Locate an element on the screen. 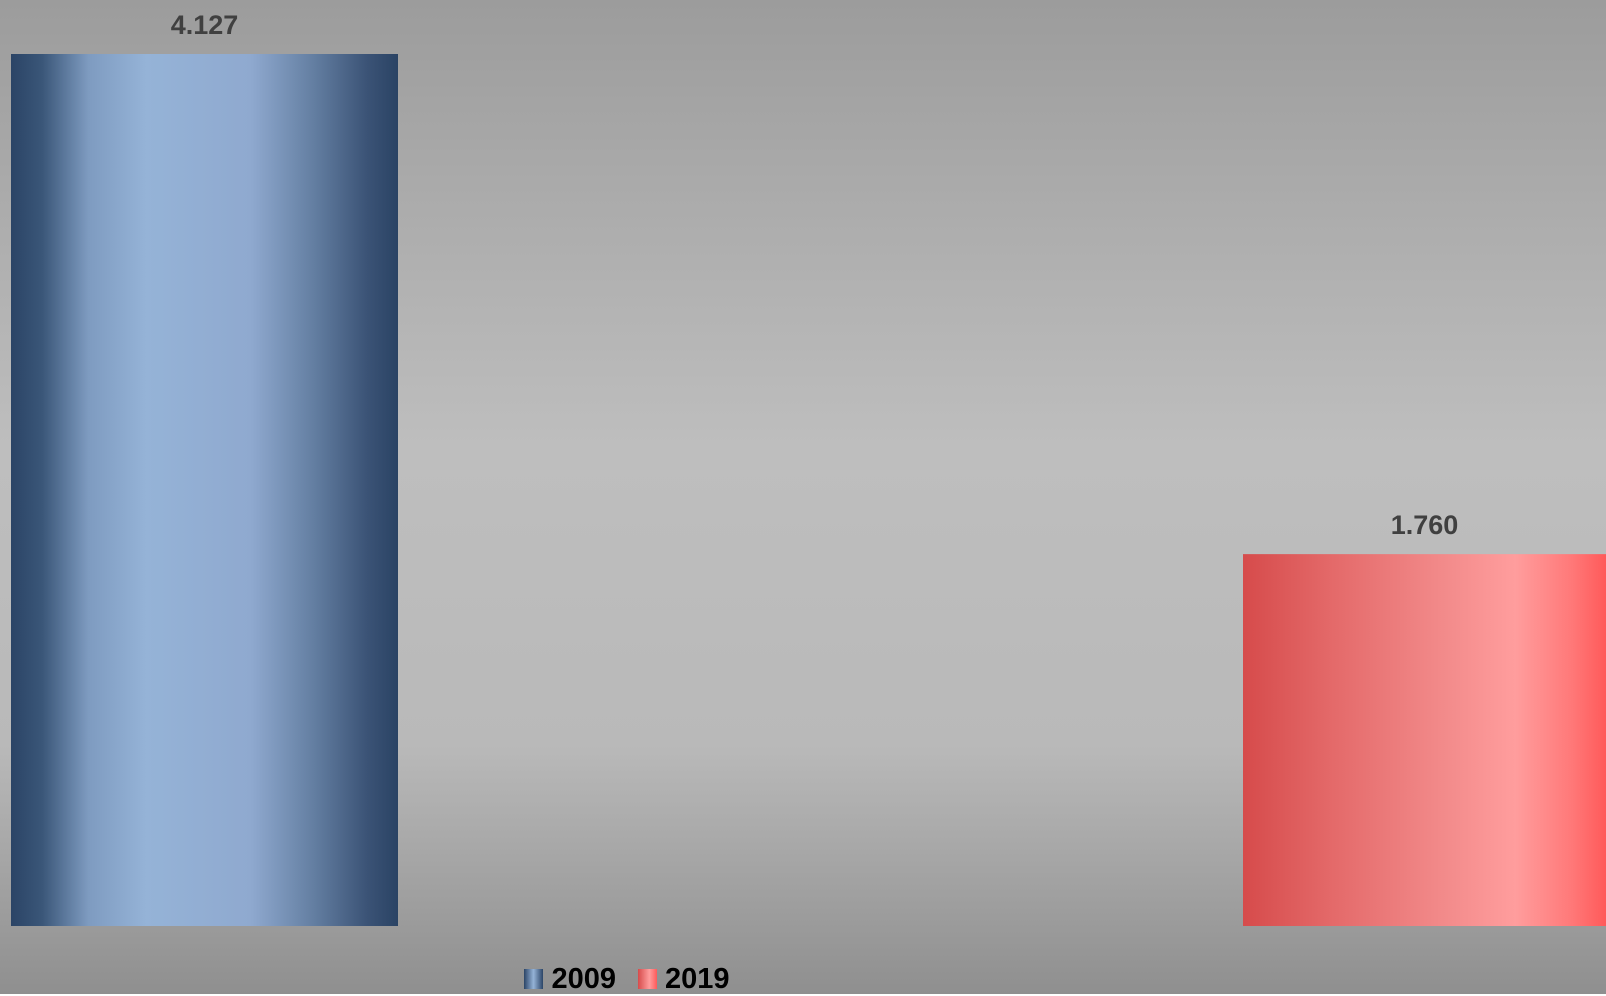  data-label-2009: 4.127 is located at coordinates (205, 25).